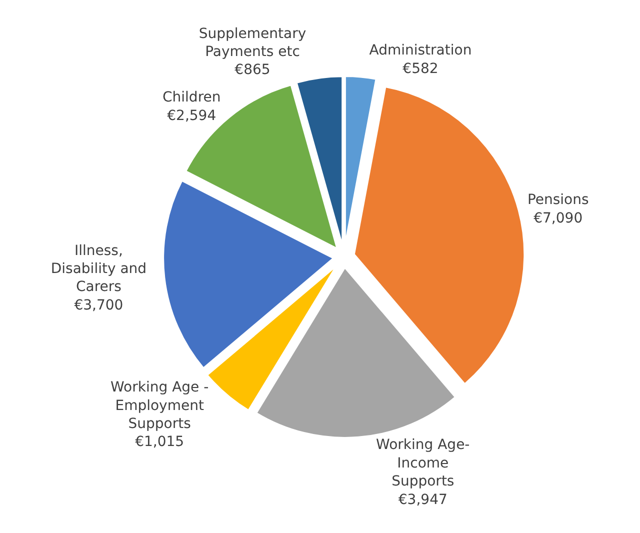 This screenshot has height=533, width=640. What do you see at coordinates (420, 68) in the screenshot?
I see `data-label: €582` at bounding box center [420, 68].